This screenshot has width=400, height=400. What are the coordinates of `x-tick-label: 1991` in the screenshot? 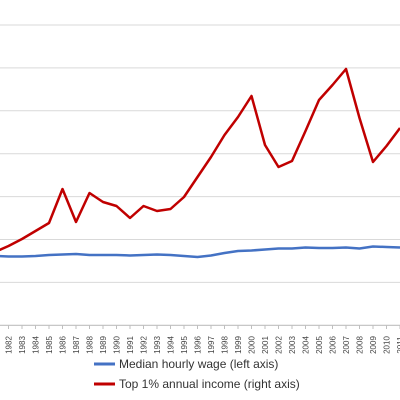 It's located at (130, 345).